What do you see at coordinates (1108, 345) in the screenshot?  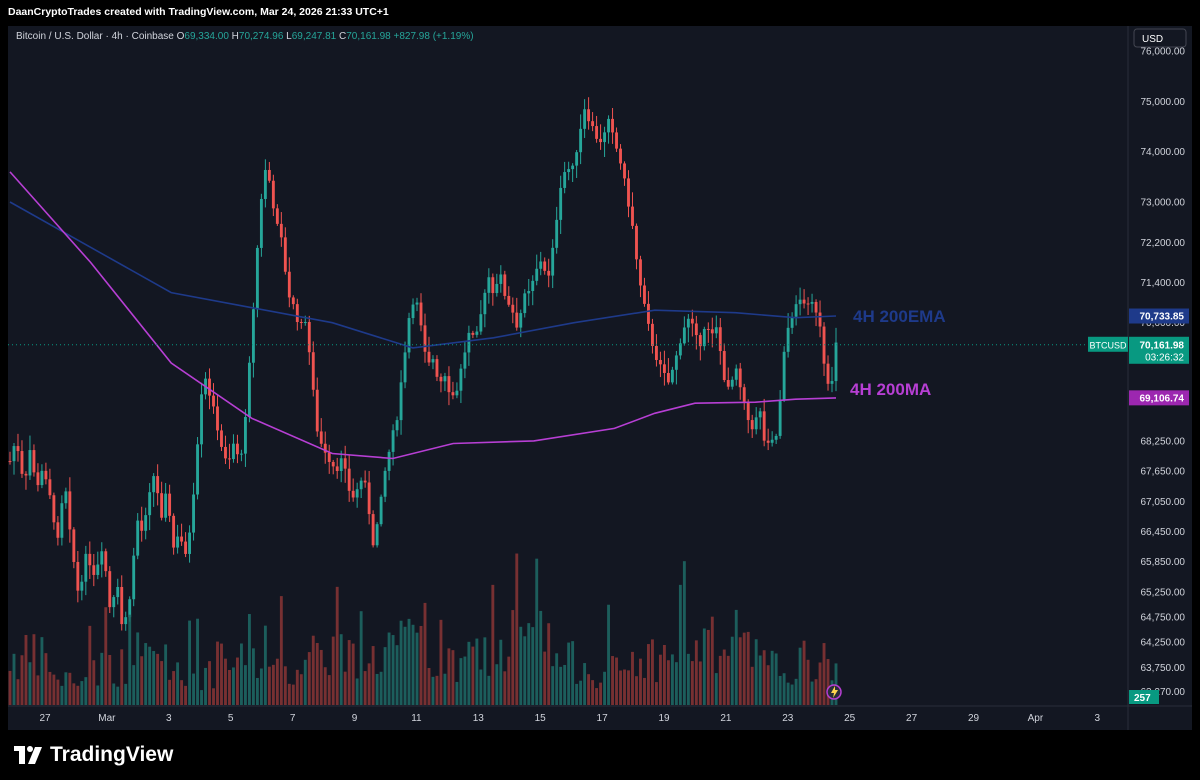 I see `svg-text: BTCUSD` at bounding box center [1108, 345].